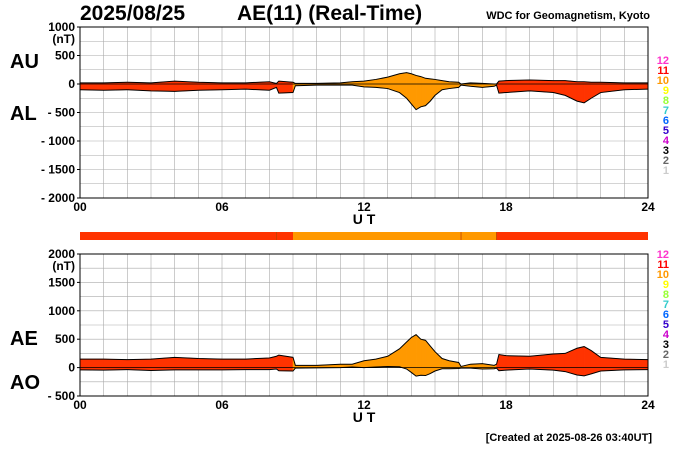 Image resolution: width=700 pixels, height=450 pixels. I want to click on ae-label: AE, so click(24, 339).